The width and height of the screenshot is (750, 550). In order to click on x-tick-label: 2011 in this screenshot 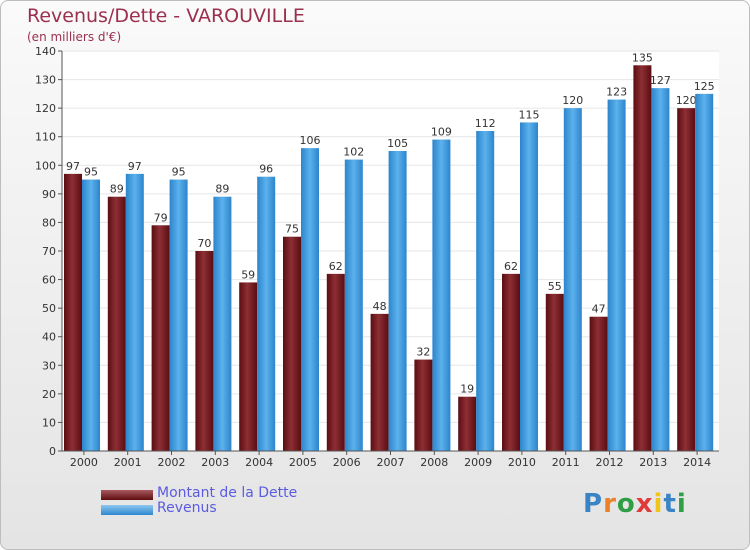, I will do `click(566, 462)`.